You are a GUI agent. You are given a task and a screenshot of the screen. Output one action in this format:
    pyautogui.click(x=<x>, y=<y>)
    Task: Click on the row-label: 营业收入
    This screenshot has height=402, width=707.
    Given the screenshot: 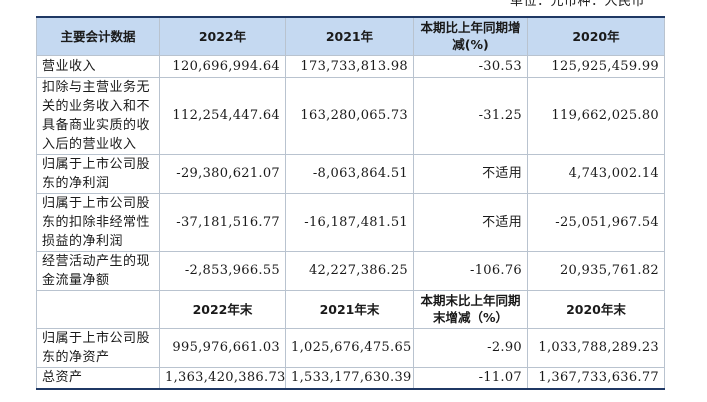 What is the action you would take?
    pyautogui.click(x=98, y=66)
    